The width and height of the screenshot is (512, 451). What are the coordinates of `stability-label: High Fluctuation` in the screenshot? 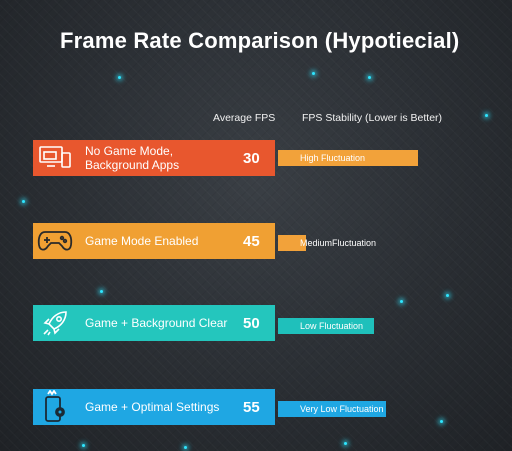 It's located at (333, 158).